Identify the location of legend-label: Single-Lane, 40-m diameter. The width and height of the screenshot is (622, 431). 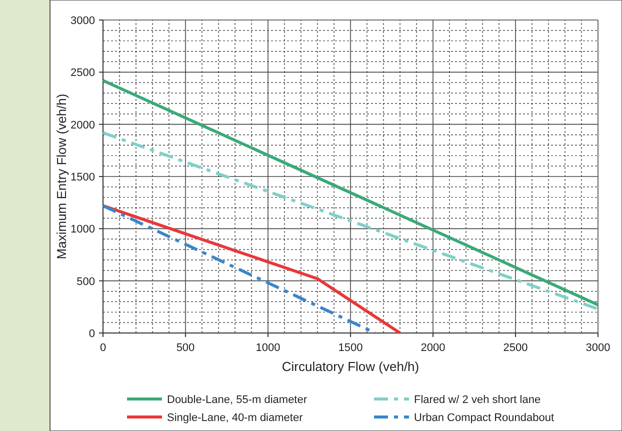
(235, 418).